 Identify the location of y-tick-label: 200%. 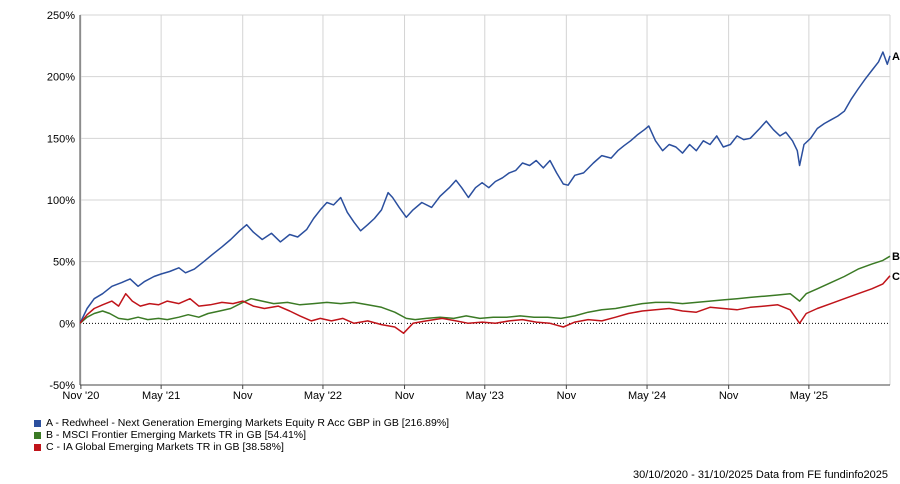
(61, 78).